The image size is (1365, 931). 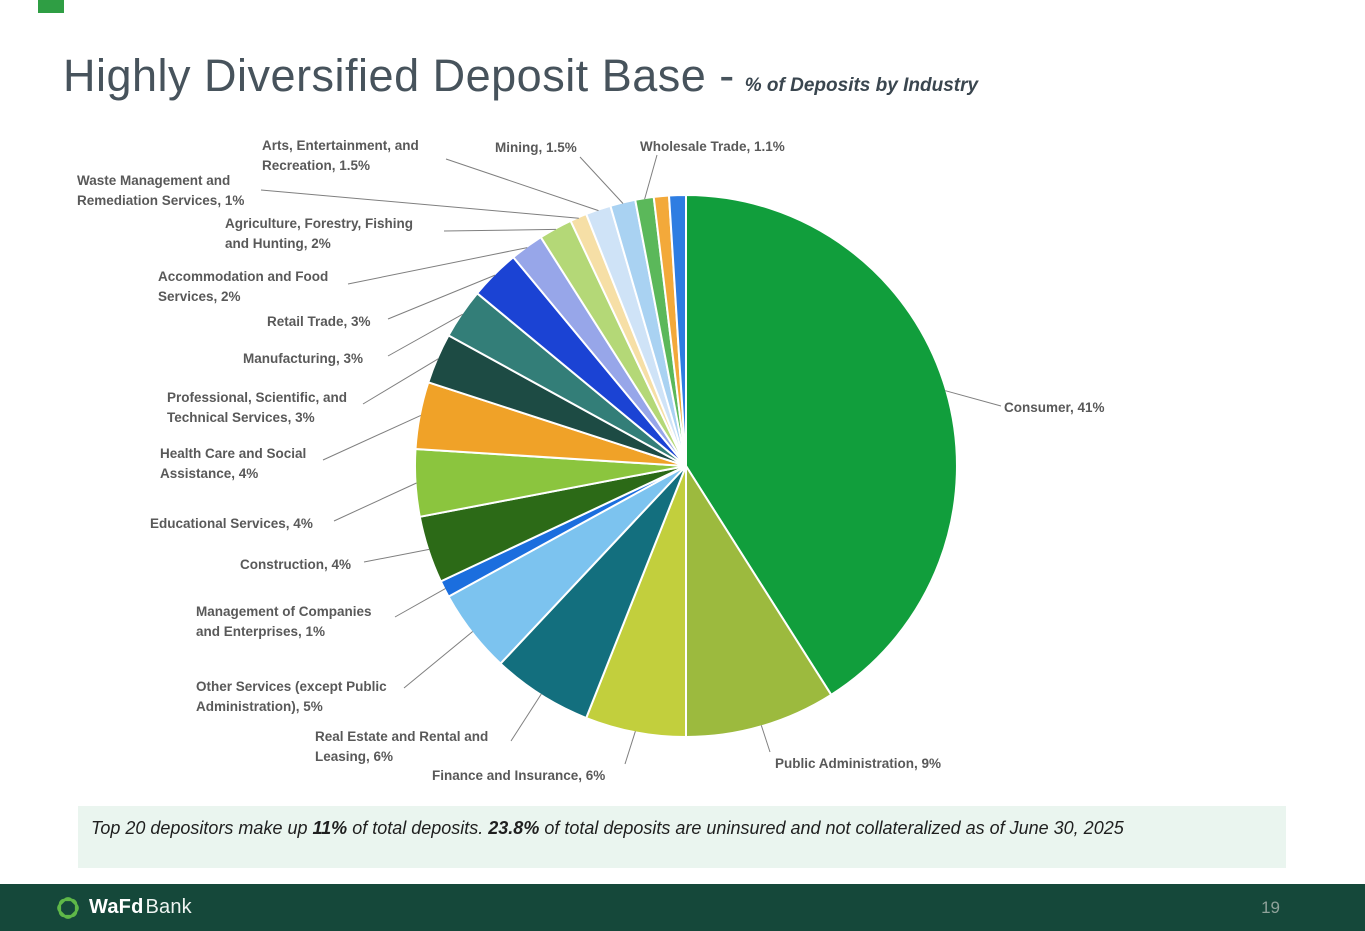 I want to click on wafd-knot-icon, so click(x=68, y=907).